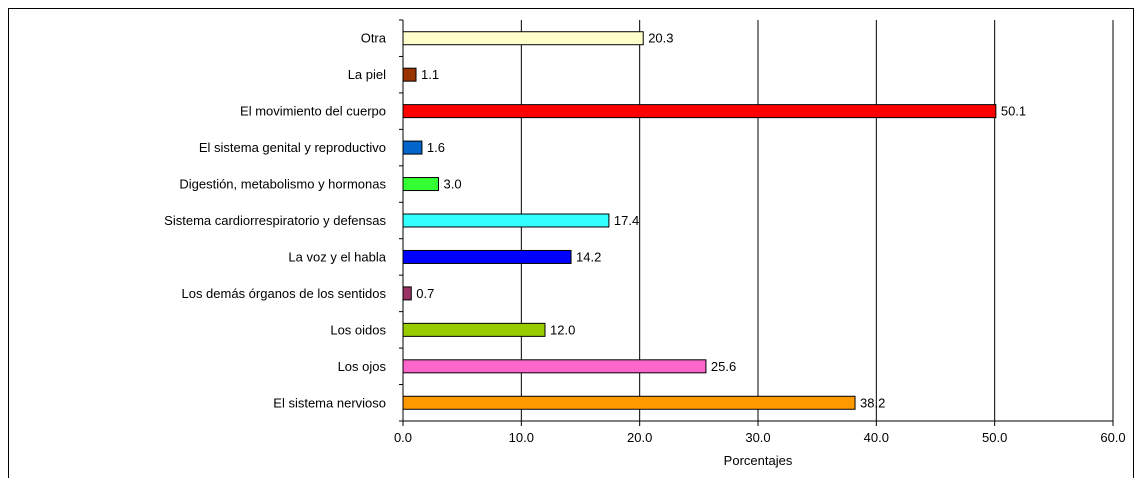 This screenshot has width=1135, height=478. Describe the element at coordinates (588, 256) in the screenshot. I see `value-label: 14.2` at that location.